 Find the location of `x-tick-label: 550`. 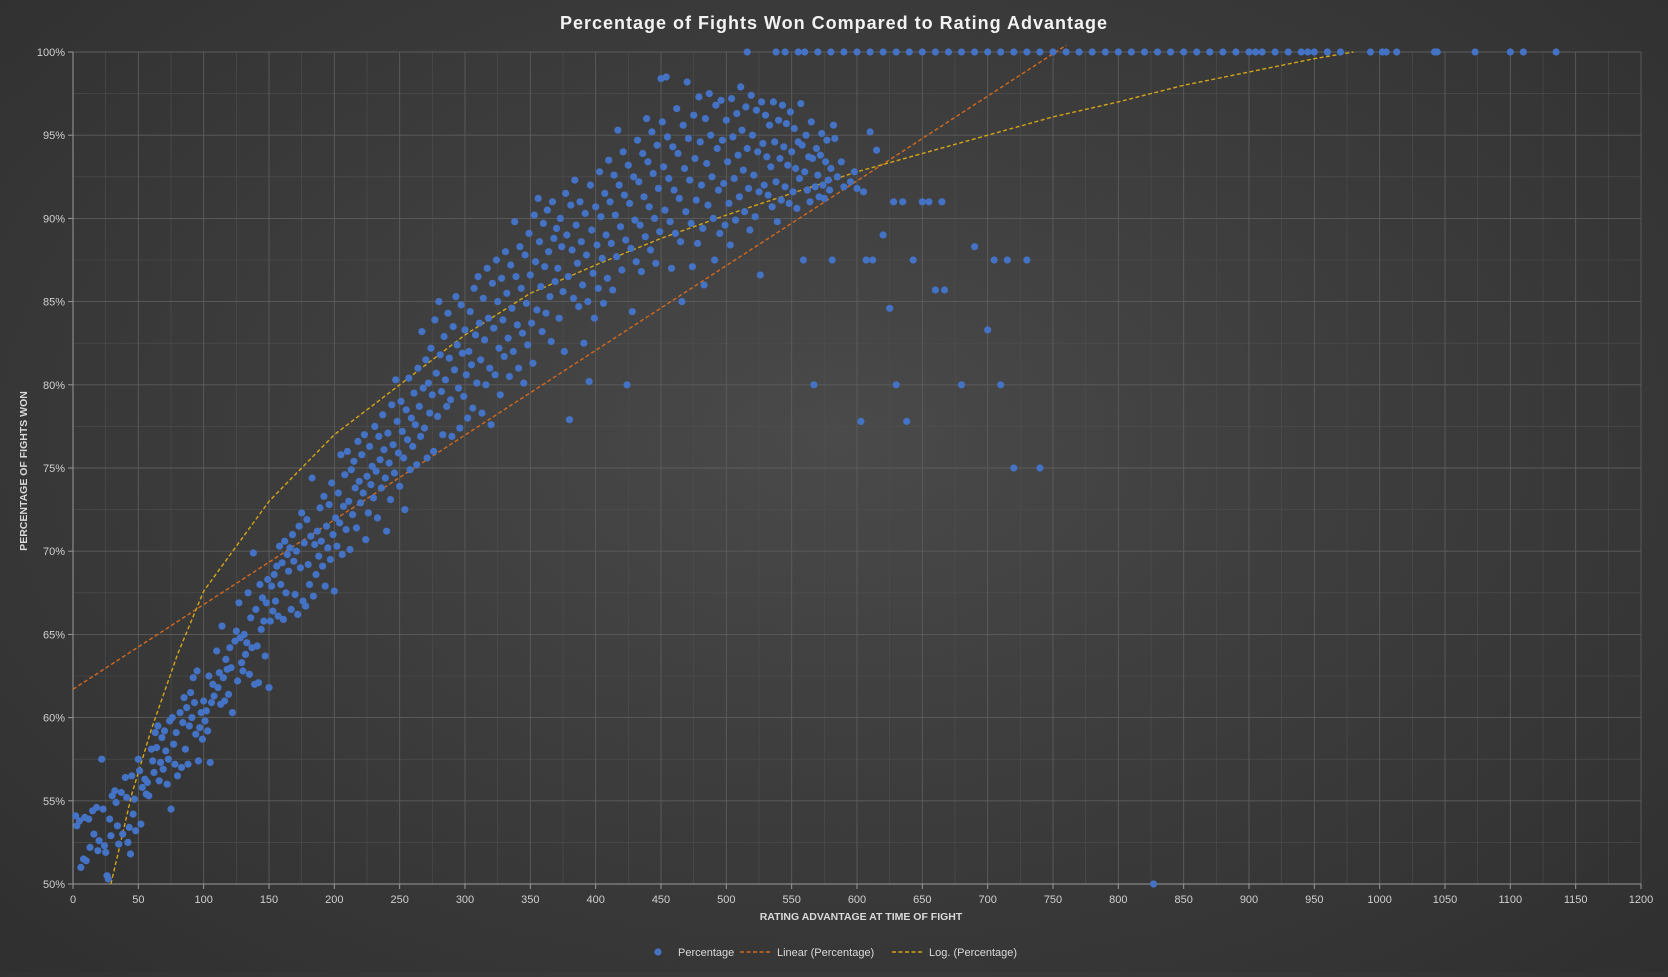

x-tick-label: 550 is located at coordinates (791, 900).